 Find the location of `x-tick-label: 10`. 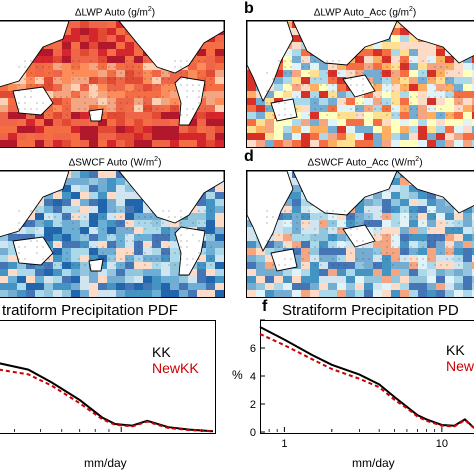

x-tick-label: 10 is located at coordinates (442, 444).